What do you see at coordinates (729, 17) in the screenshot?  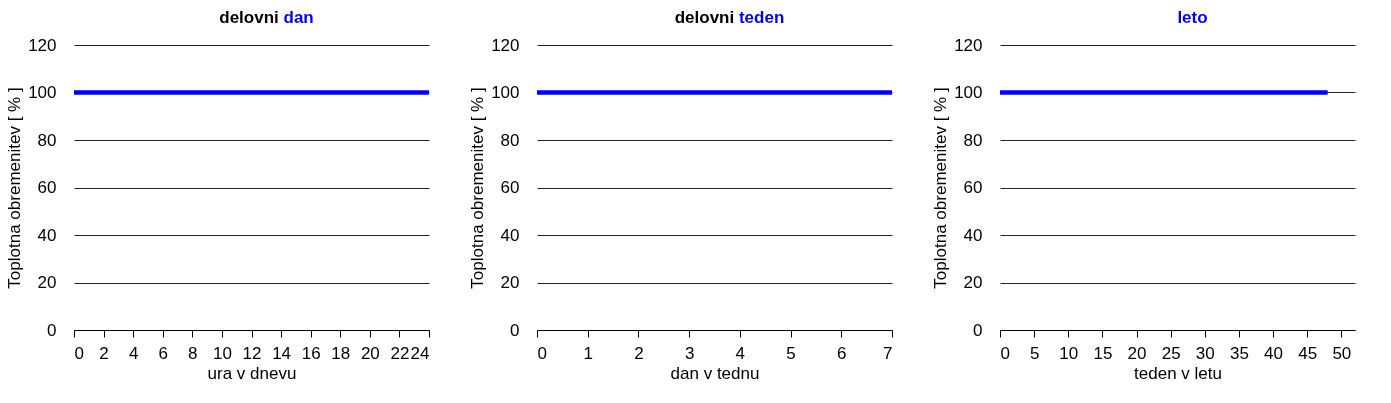 I see `chart-title: delovni teden` at bounding box center [729, 17].